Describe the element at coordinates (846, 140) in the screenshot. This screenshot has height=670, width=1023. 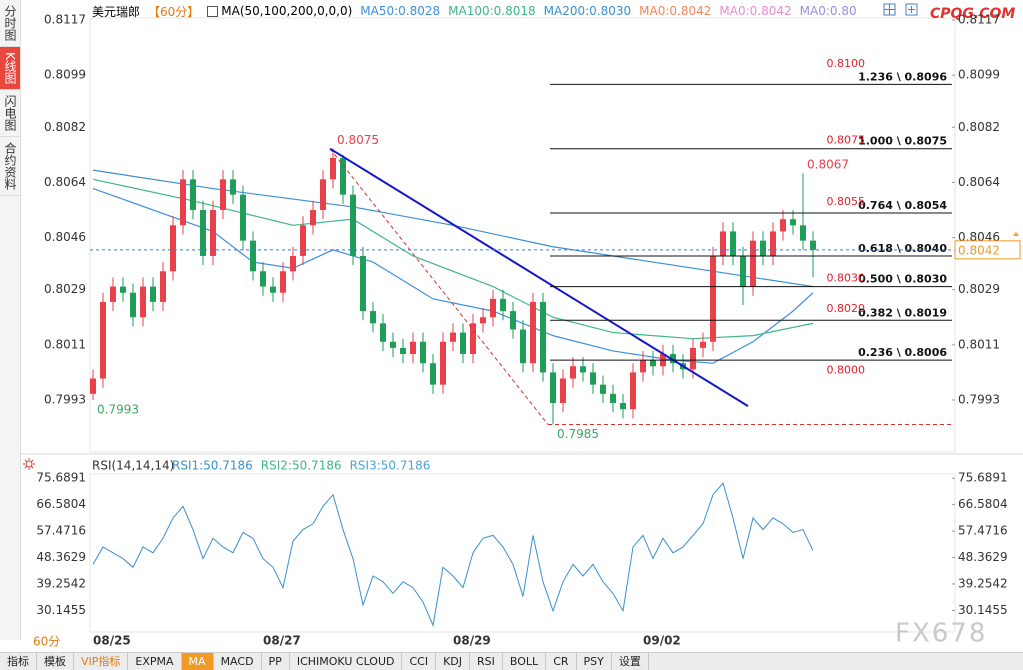
I see `price-mark: 0.8075` at that location.